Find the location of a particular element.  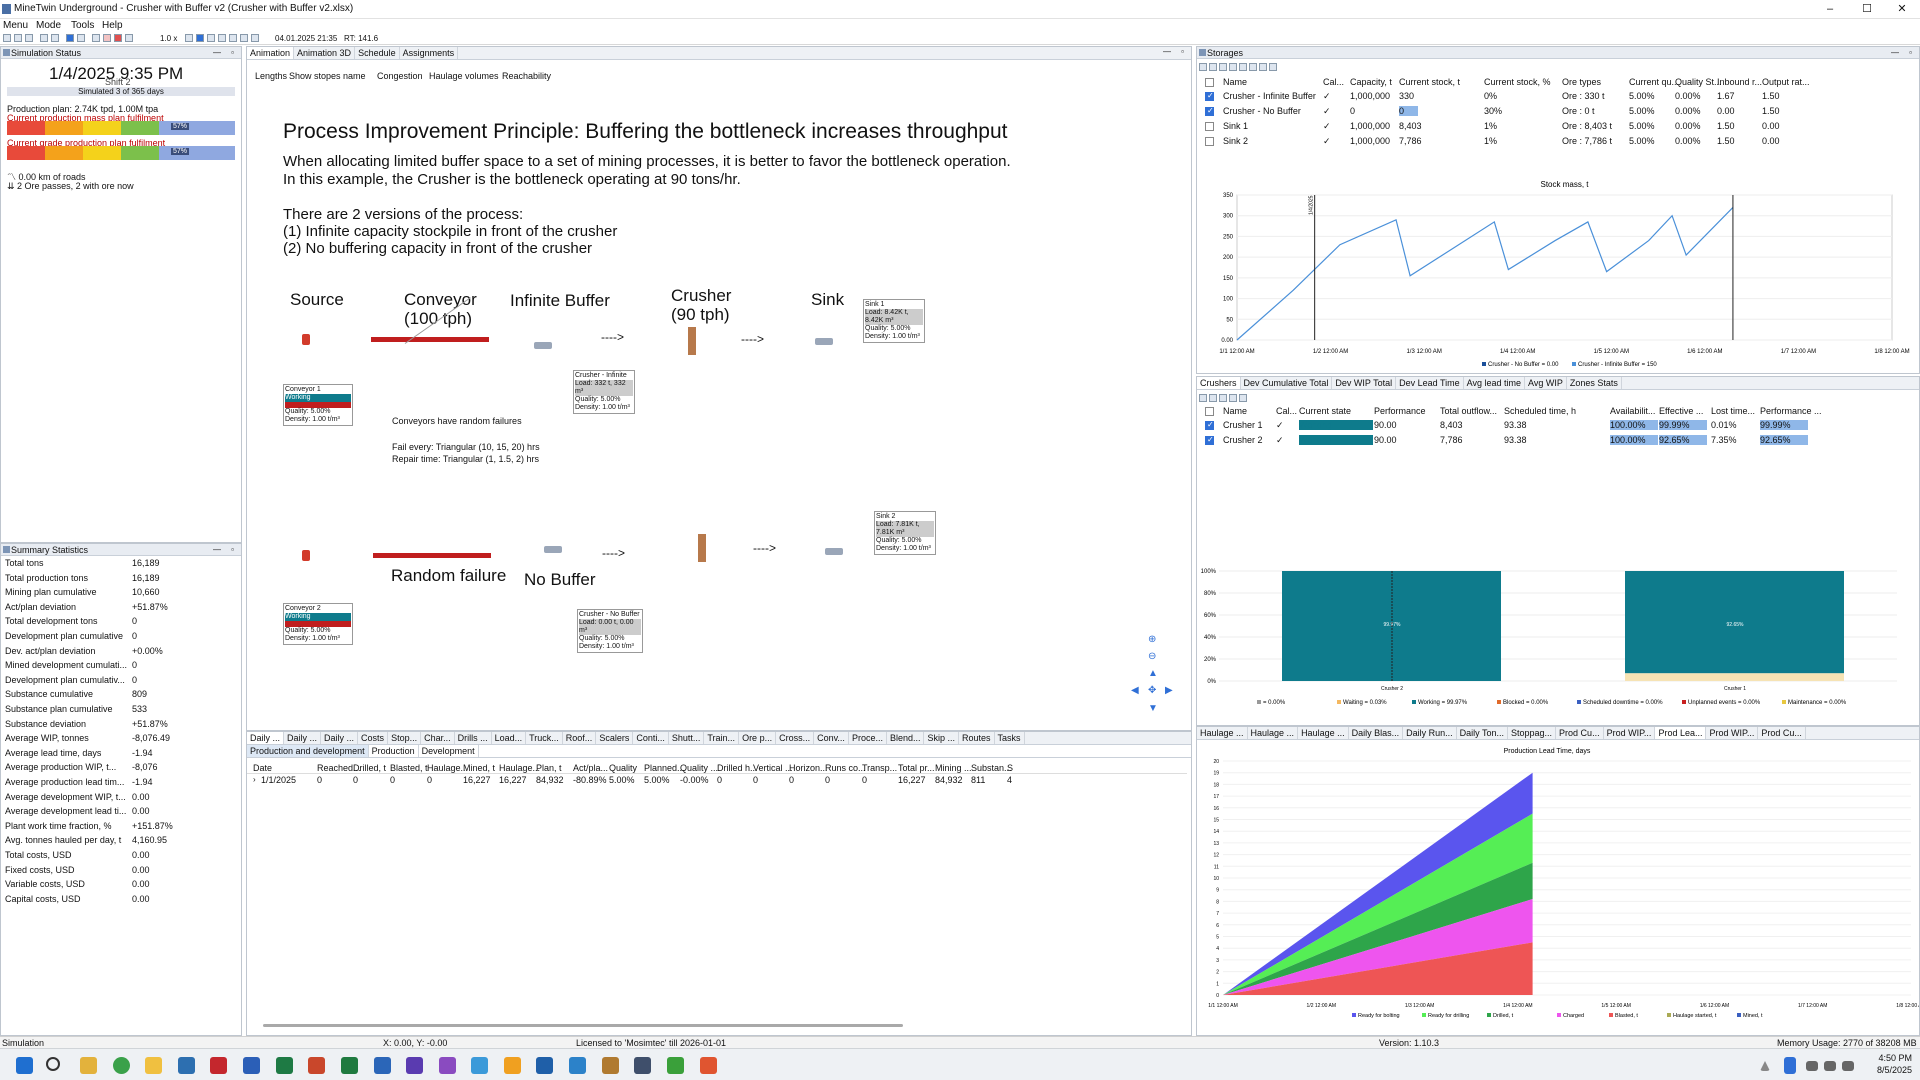

acrobat-icon is located at coordinates (218, 1065).